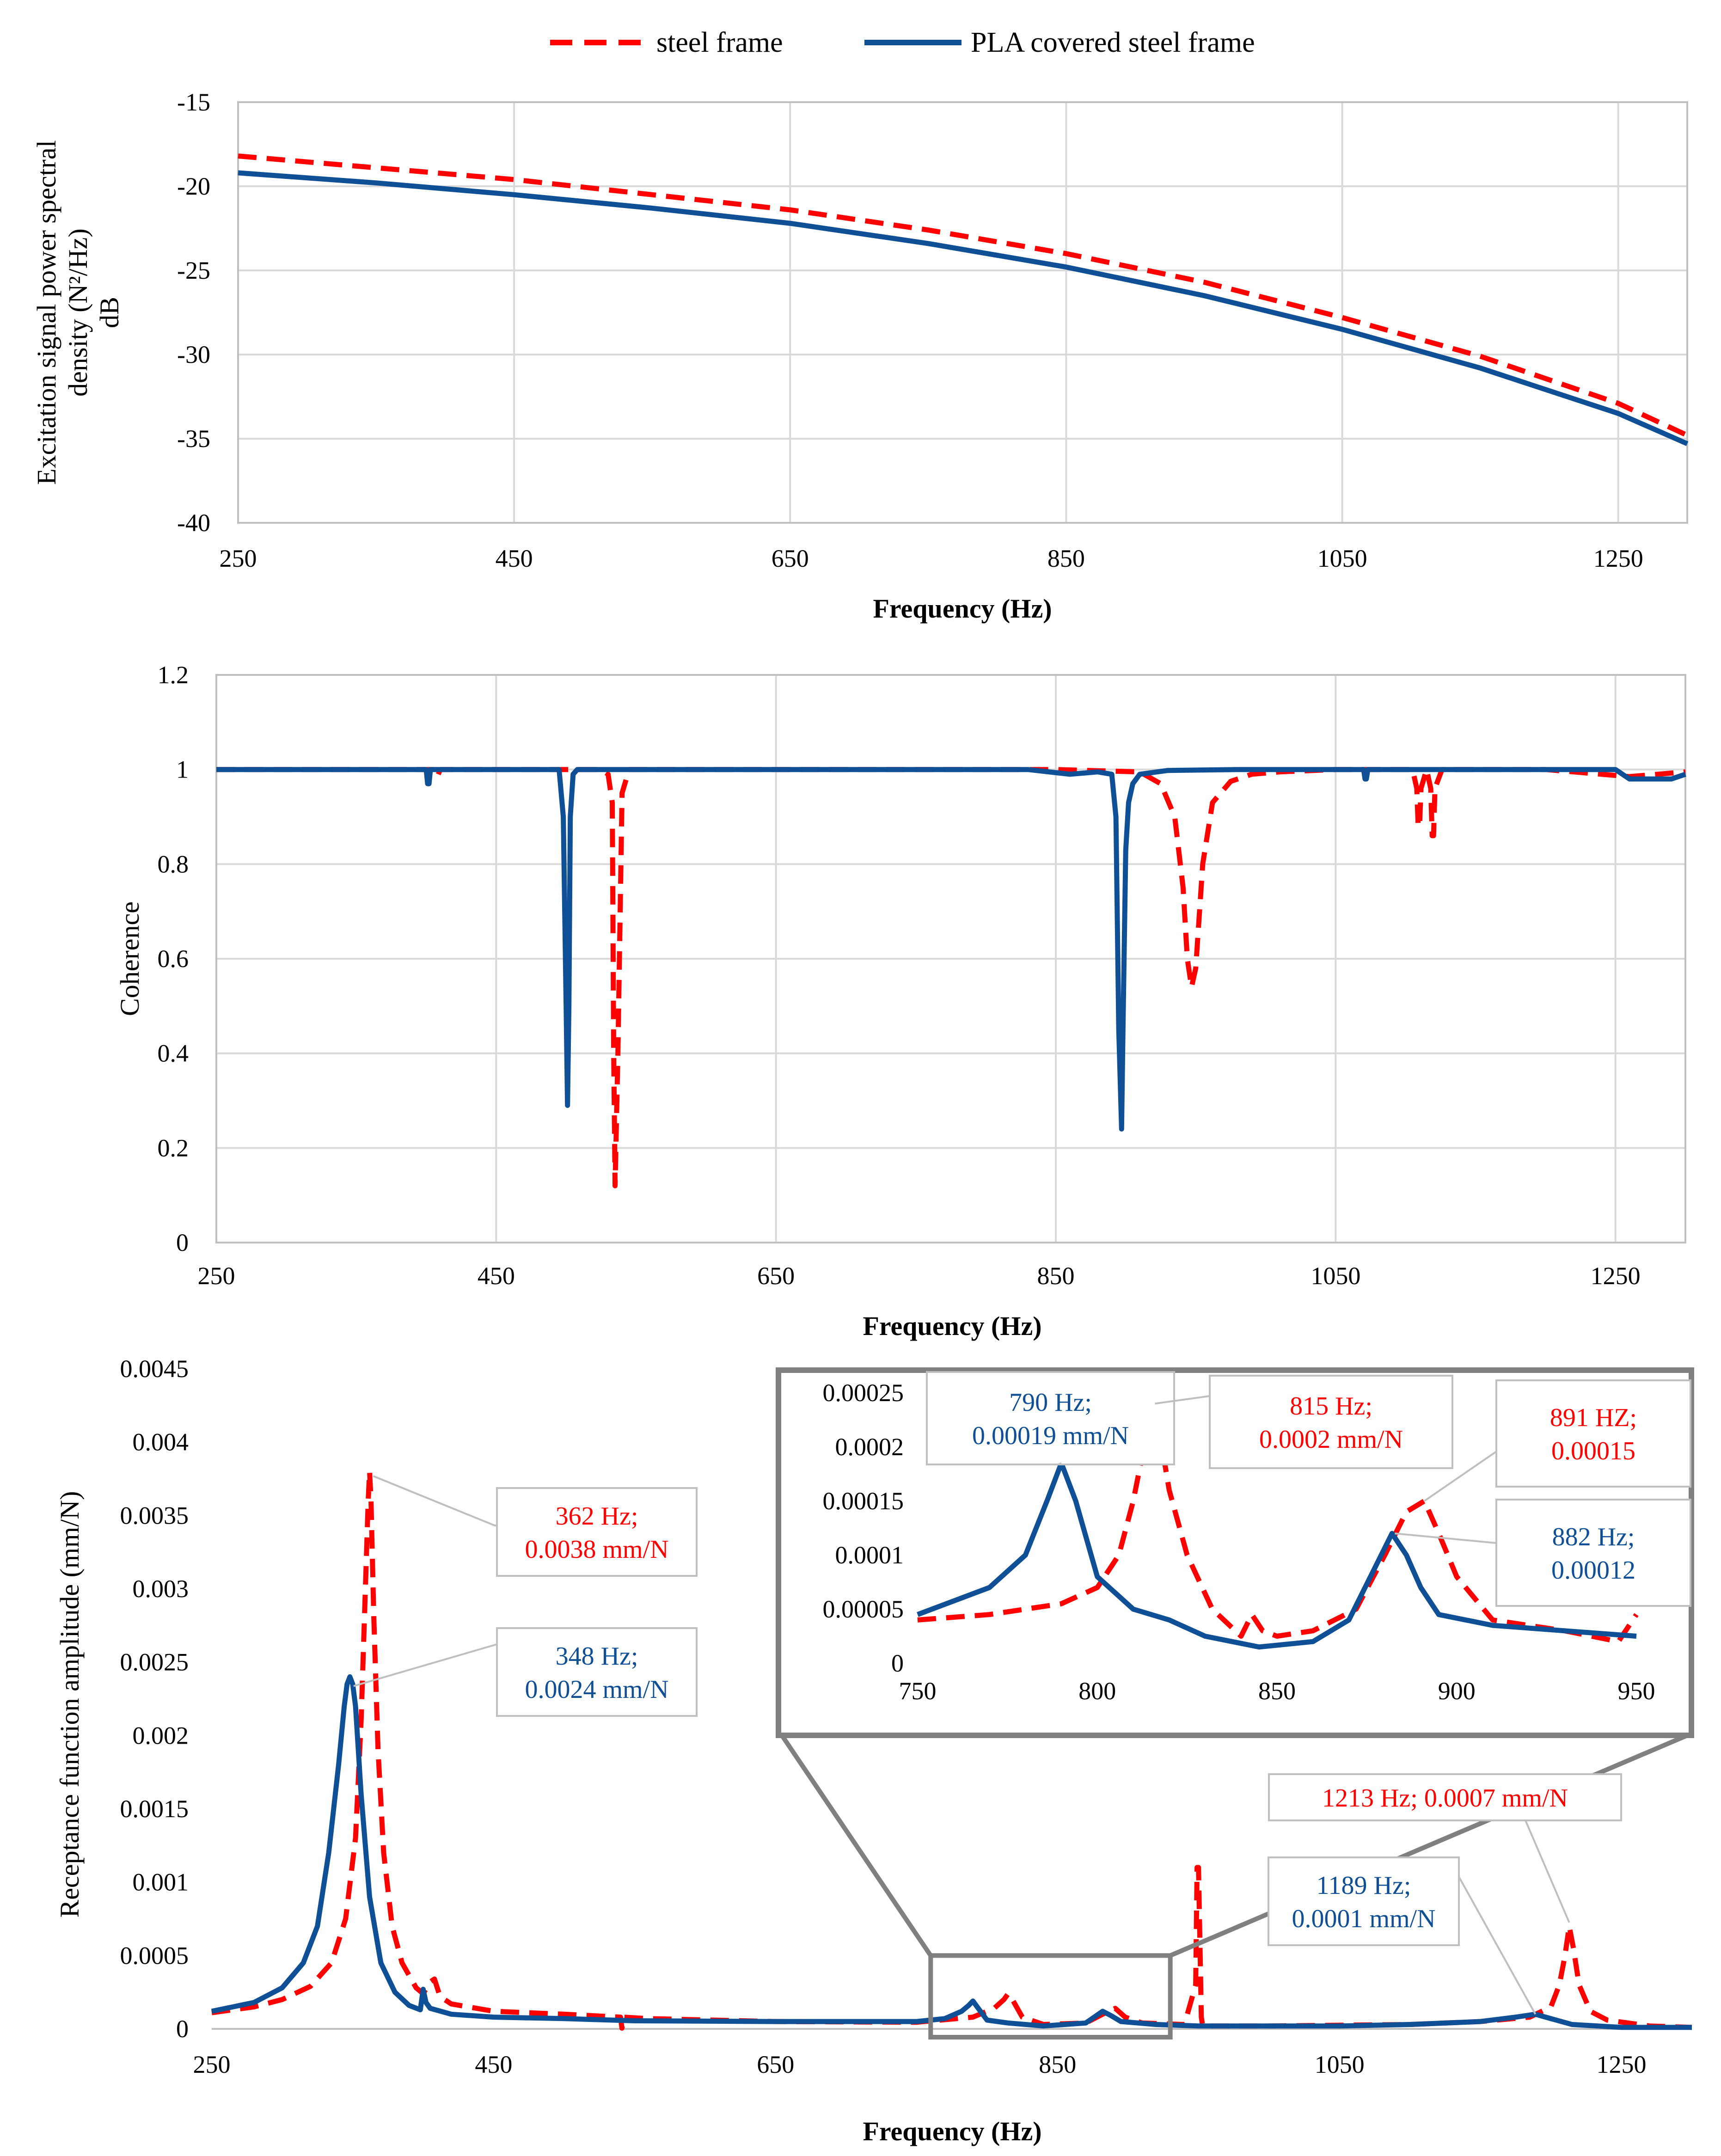 Image resolution: width=1721 pixels, height=2156 pixels. What do you see at coordinates (962, 609) in the screenshot?
I see `psd-x-axis-title: Frequency (Hz)` at bounding box center [962, 609].